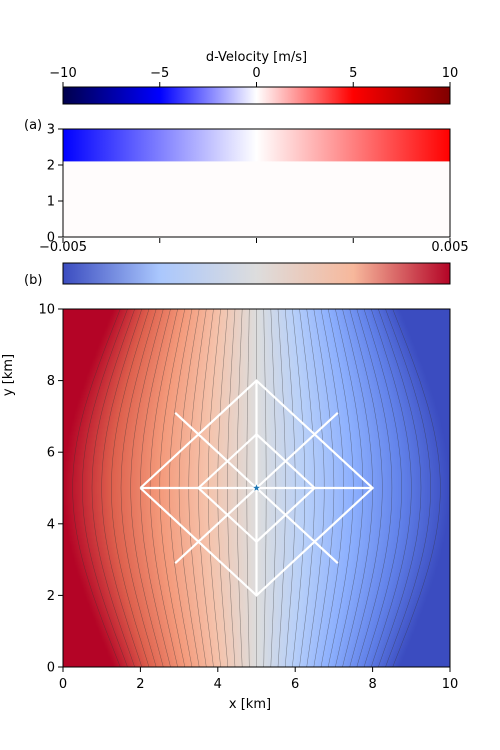 This screenshot has width=500, height=750. I want to click on colorbar-field: −0.005 0.005 (b), so click(246, 263).